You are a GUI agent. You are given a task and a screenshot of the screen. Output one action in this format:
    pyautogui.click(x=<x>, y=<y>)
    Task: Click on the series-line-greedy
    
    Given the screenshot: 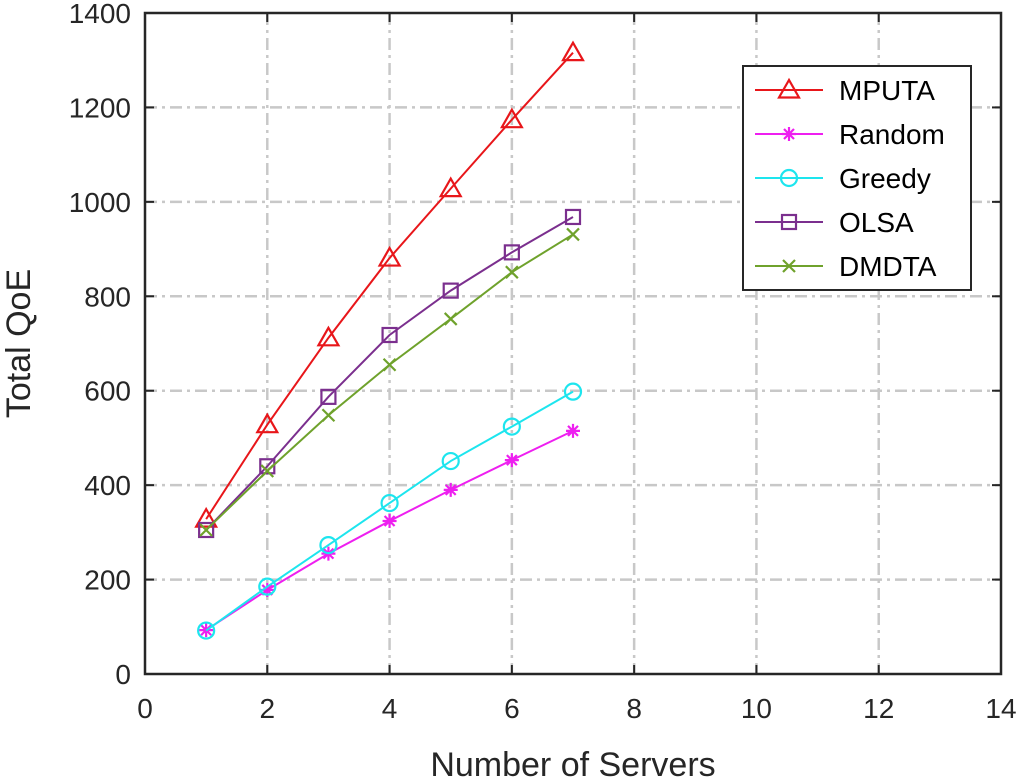 What is the action you would take?
    pyautogui.click(x=389, y=511)
    